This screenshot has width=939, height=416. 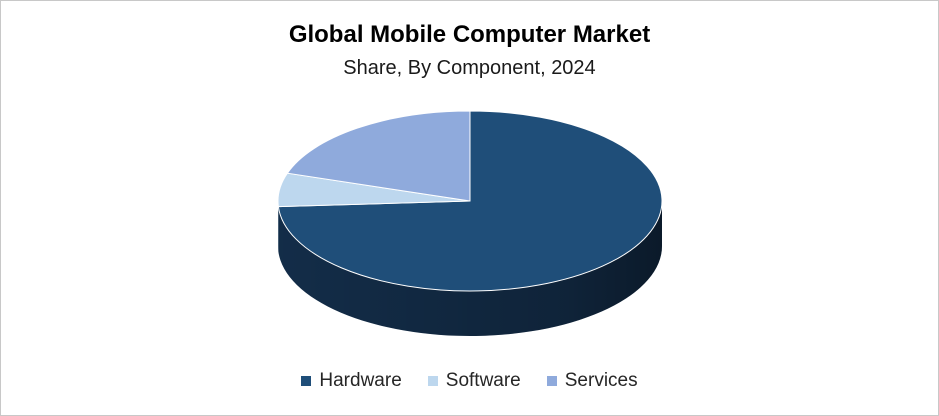 What do you see at coordinates (601, 380) in the screenshot?
I see `legend-label: Services` at bounding box center [601, 380].